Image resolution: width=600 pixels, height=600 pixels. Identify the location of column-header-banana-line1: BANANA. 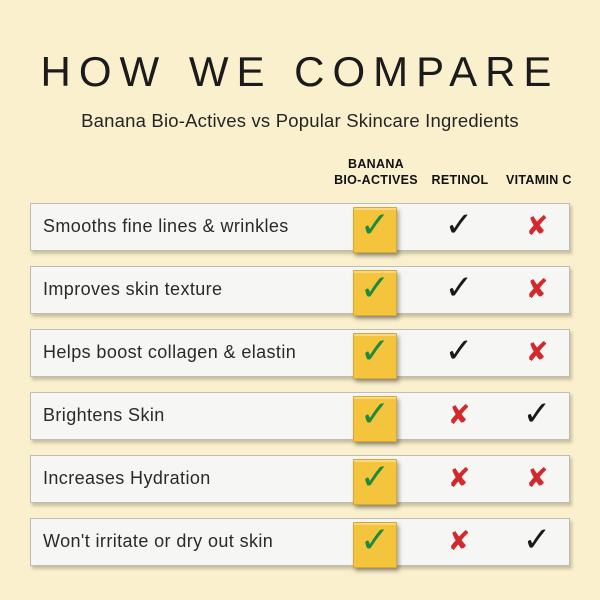
(376, 164).